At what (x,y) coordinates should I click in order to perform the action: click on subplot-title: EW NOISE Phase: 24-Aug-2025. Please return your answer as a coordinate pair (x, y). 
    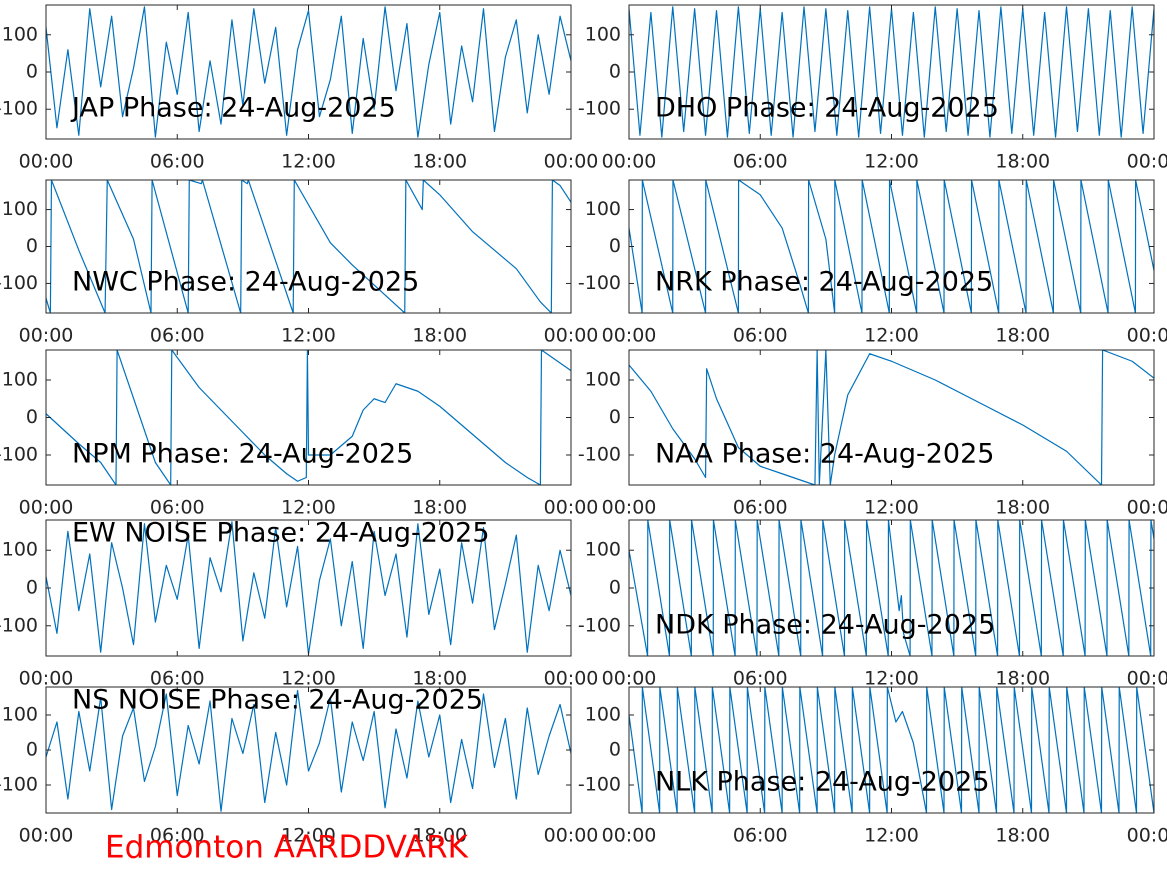
    Looking at the image, I should click on (281, 533).